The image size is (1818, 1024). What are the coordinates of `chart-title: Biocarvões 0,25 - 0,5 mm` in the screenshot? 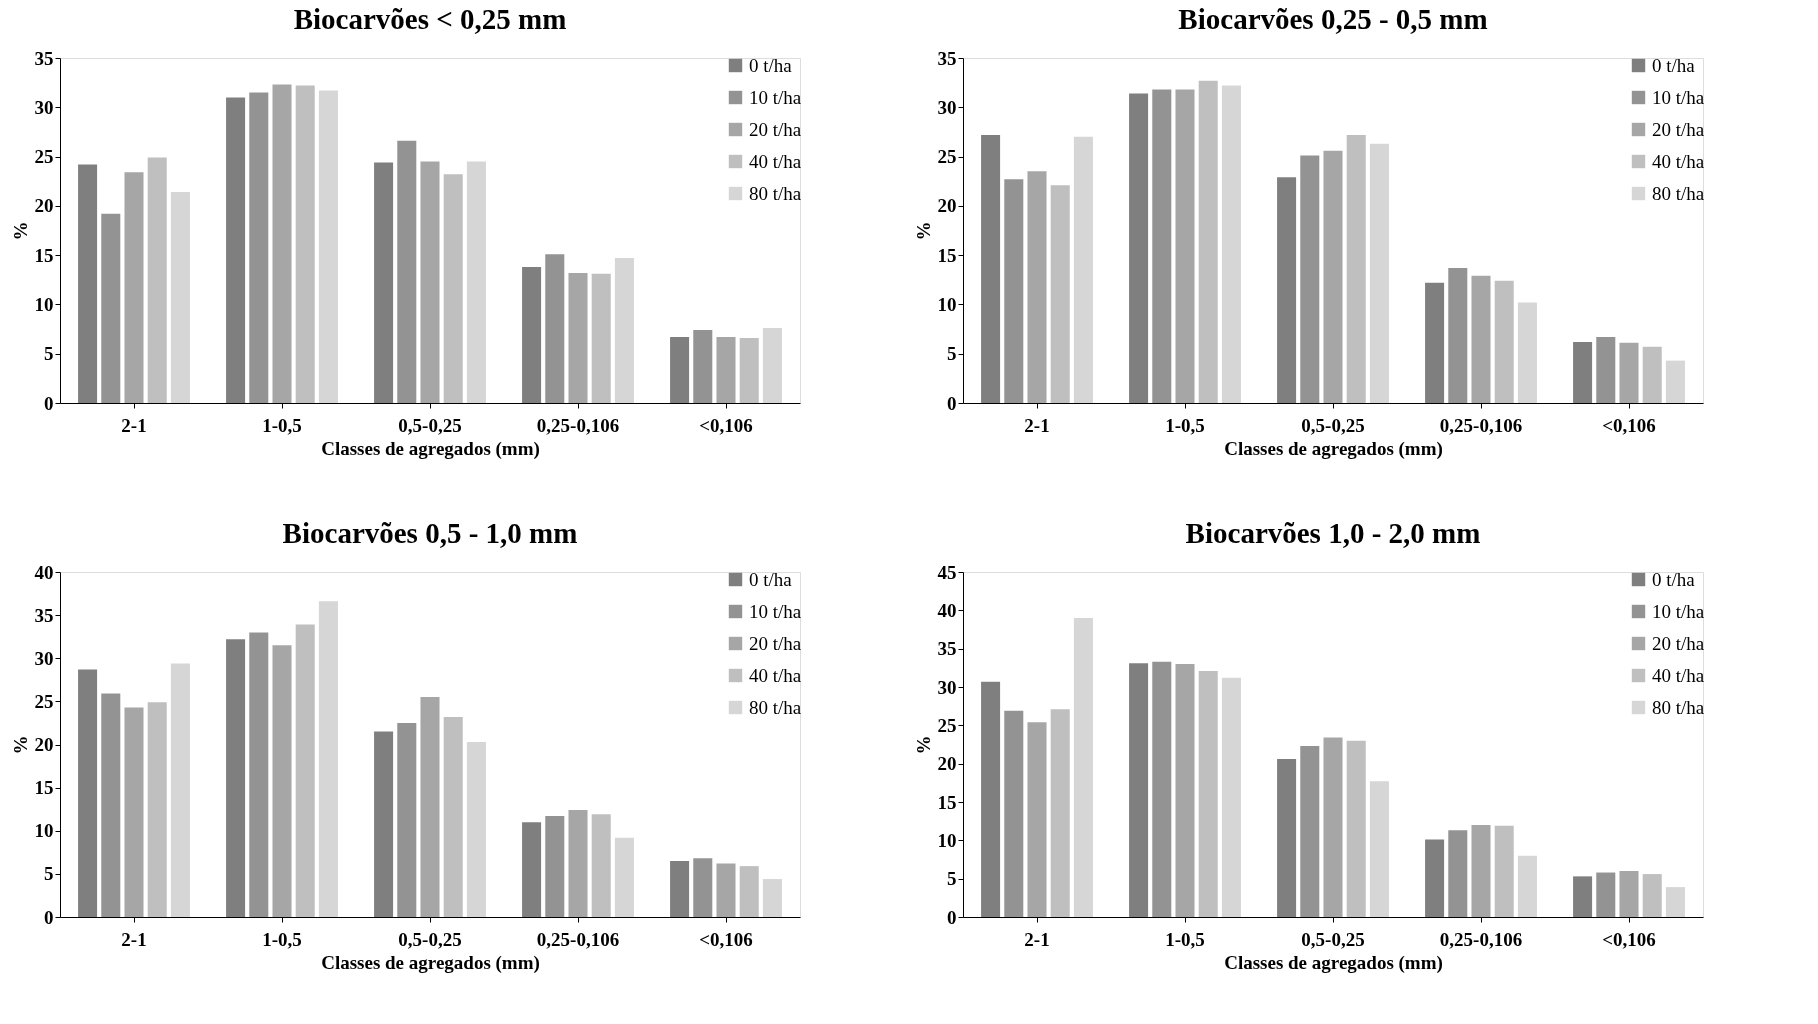 It's located at (1333, 19).